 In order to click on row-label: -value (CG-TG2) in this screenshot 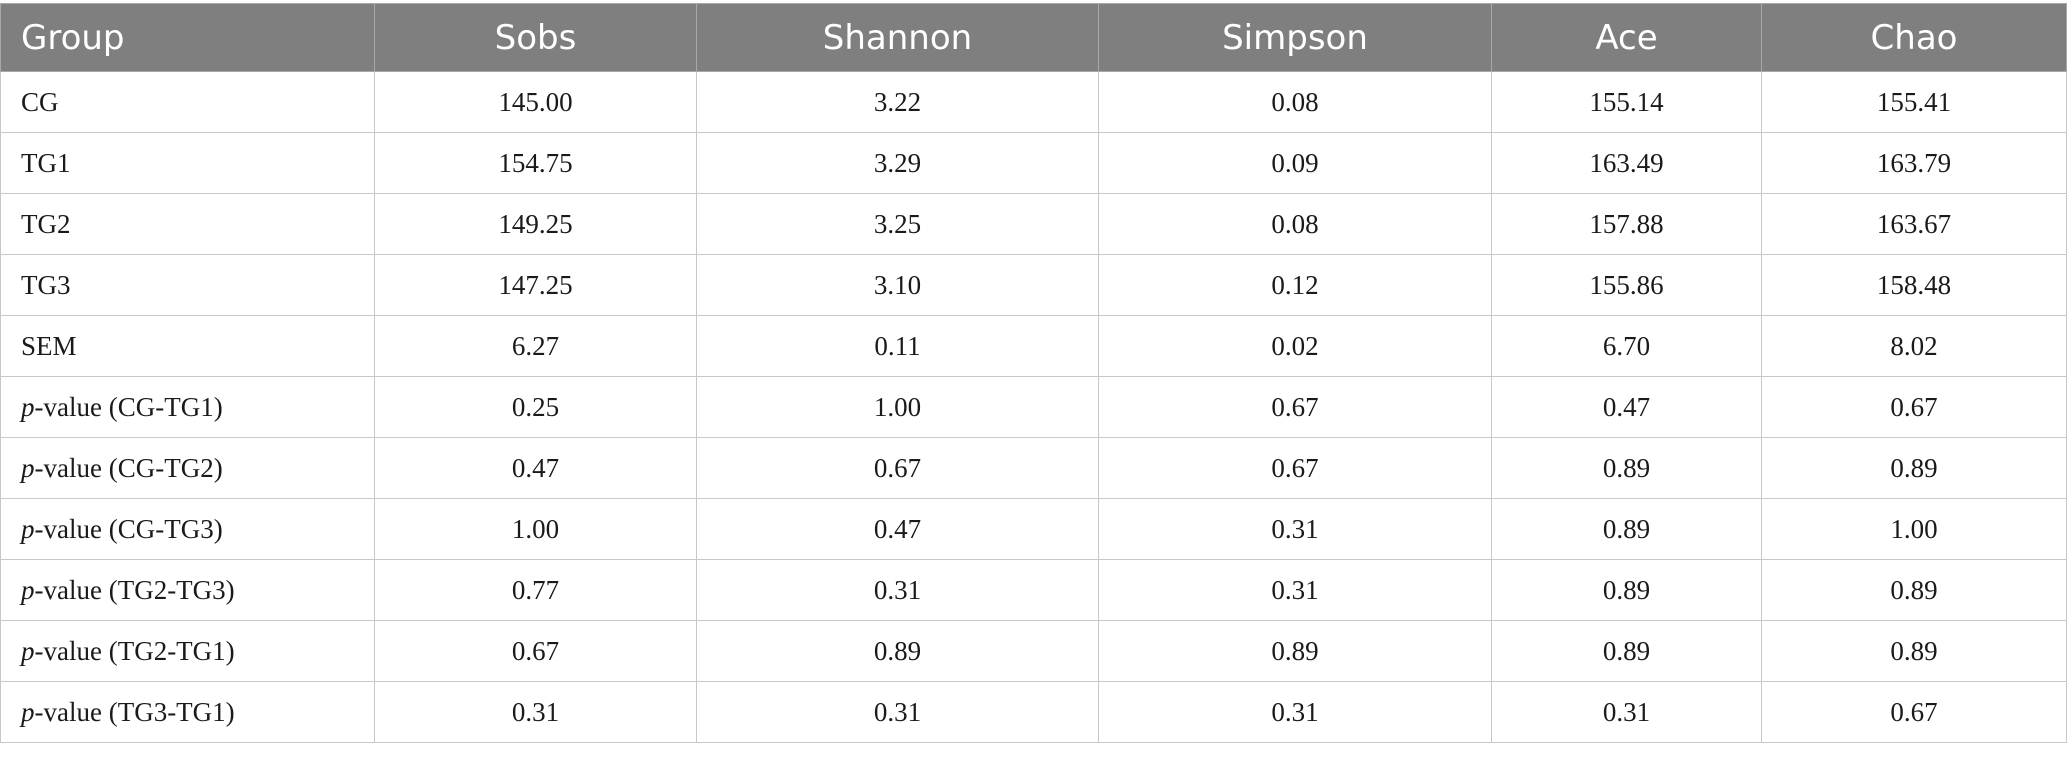, I will do `click(128, 467)`.